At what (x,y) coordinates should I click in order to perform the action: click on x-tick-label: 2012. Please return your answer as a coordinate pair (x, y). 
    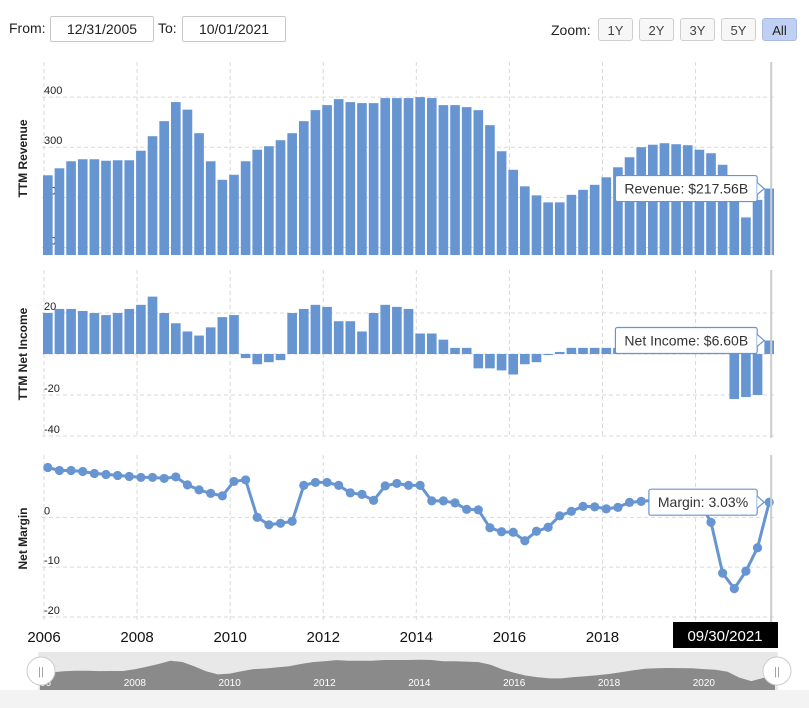
    Looking at the image, I should click on (323, 637).